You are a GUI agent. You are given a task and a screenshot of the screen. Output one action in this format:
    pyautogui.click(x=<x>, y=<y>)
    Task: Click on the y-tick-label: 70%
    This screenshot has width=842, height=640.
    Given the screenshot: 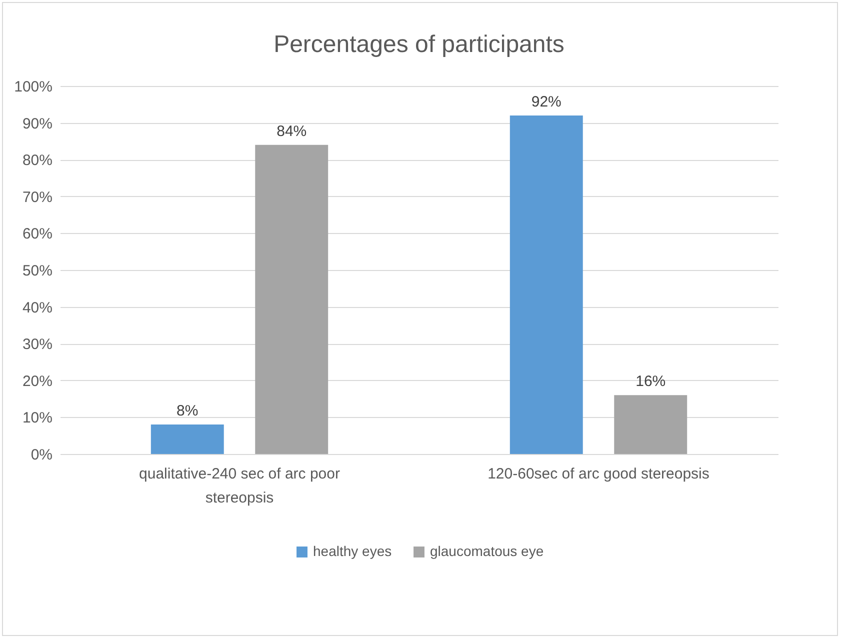 What is the action you would take?
    pyautogui.click(x=37, y=197)
    